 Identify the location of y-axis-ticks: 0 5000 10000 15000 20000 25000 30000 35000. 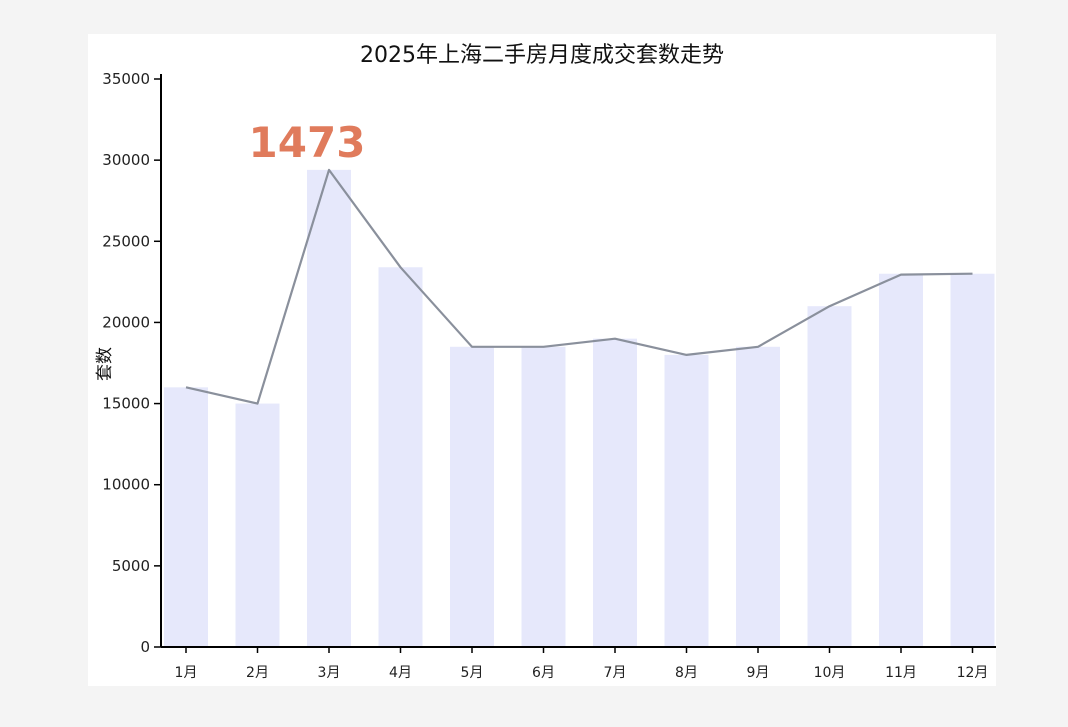
(131, 363).